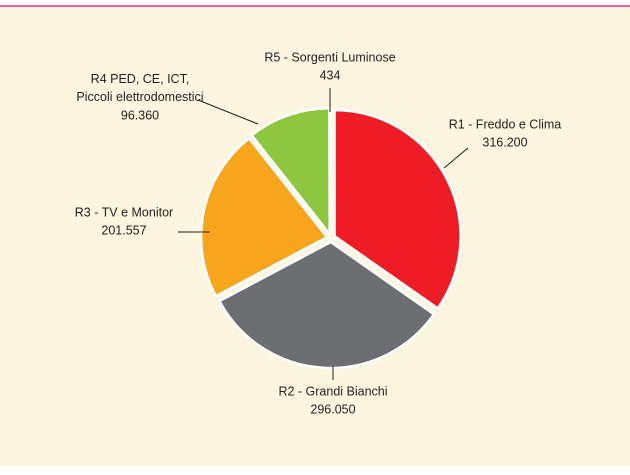 Image resolution: width=630 pixels, height=475 pixels. Describe the element at coordinates (332, 391) in the screenshot. I see `slice-label: R2 - Grandi Bianchi` at that location.